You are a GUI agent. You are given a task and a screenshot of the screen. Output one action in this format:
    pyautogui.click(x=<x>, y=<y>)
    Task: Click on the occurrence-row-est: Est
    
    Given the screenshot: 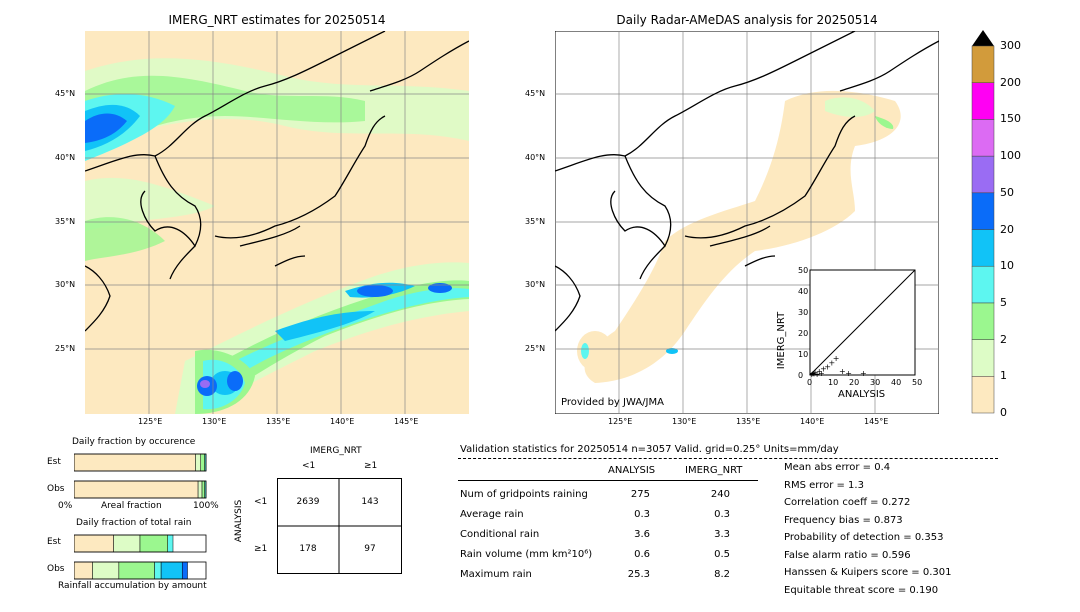 What is the action you would take?
    pyautogui.click(x=54, y=462)
    